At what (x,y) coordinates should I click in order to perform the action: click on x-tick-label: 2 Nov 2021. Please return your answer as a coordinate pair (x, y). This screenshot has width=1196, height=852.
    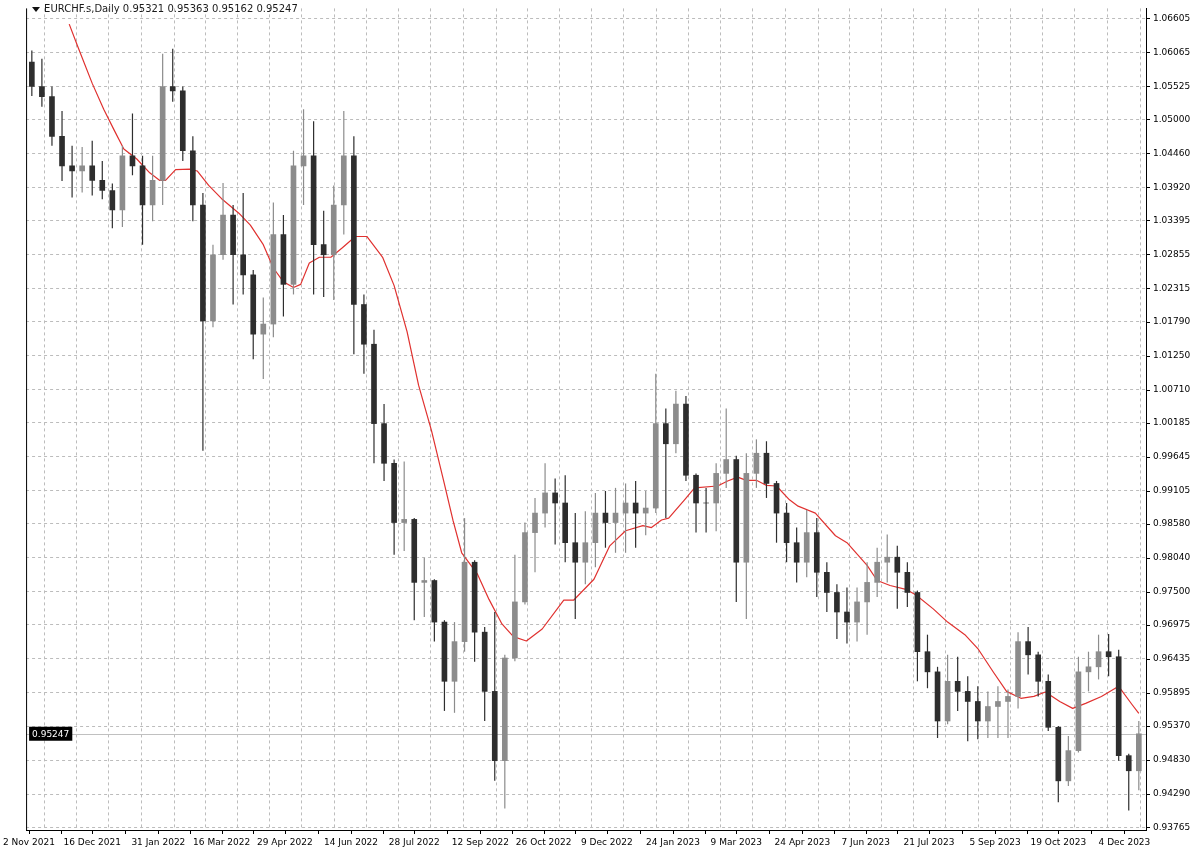
    Looking at the image, I should click on (29, 841).